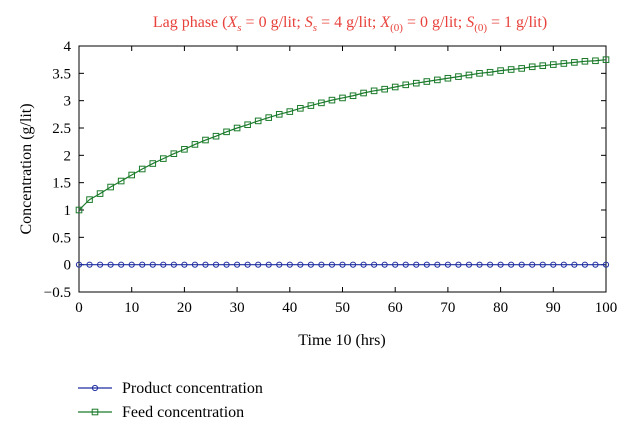 The width and height of the screenshot is (628, 425). I want to click on title-ss-symbol: S, so click(309, 22).